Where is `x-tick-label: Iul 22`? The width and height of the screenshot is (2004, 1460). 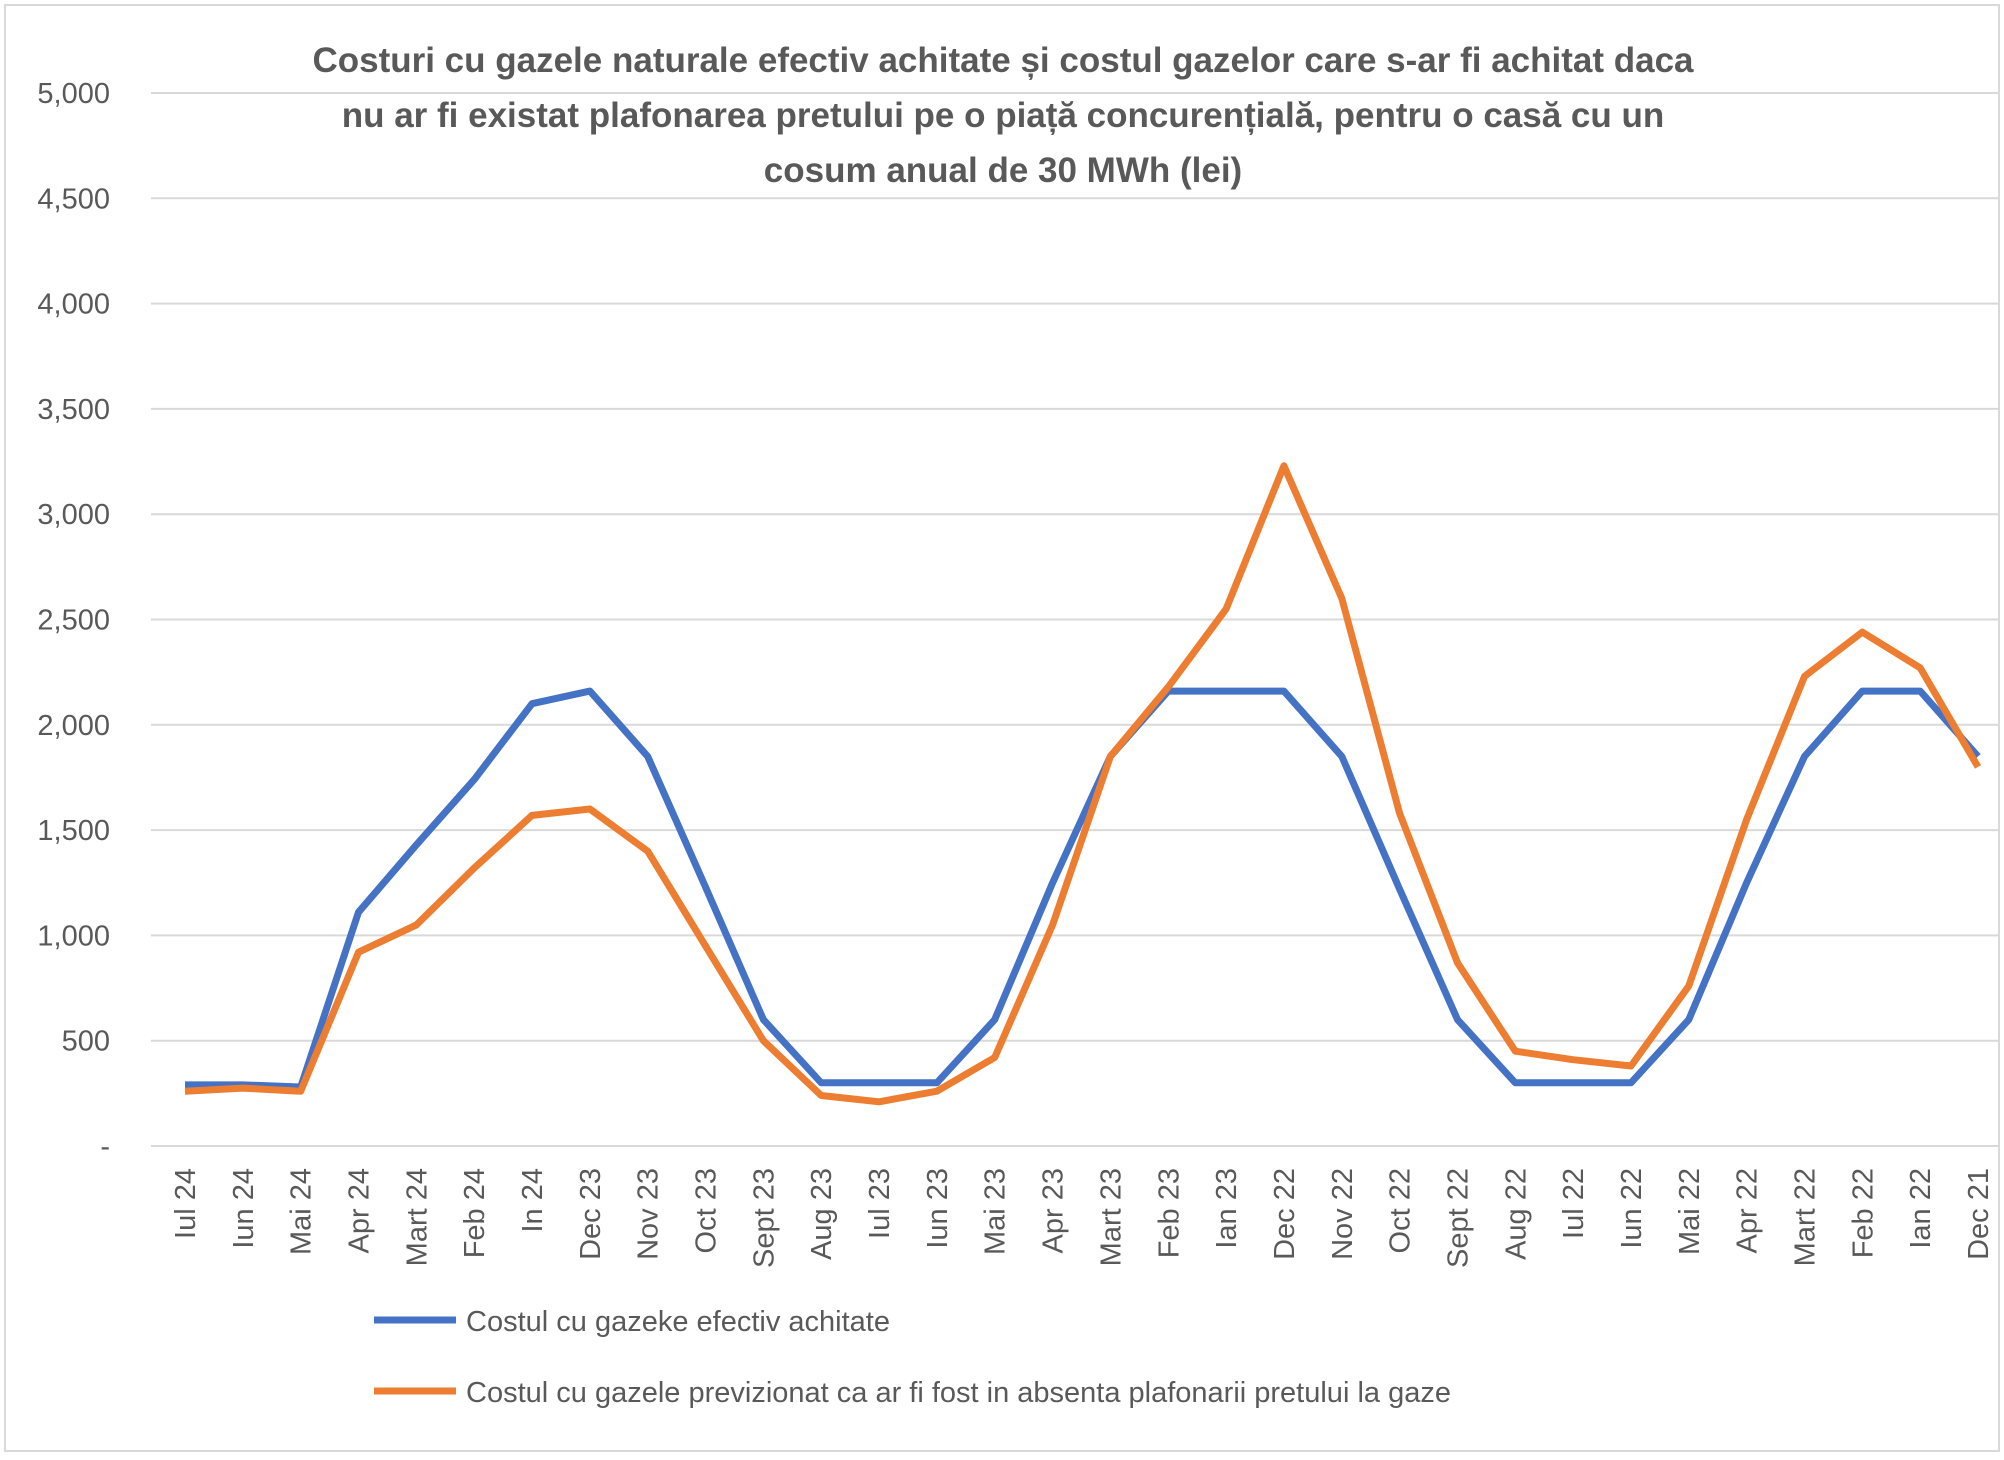
x-tick-label: Iul 22 is located at coordinates (1574, 1203).